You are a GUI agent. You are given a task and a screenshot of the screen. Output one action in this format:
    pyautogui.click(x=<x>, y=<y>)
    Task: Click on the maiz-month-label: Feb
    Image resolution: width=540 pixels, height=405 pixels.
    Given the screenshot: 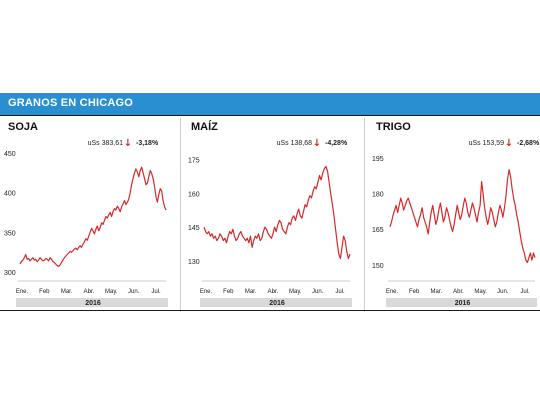 What is the action you would take?
    pyautogui.click(x=228, y=292)
    